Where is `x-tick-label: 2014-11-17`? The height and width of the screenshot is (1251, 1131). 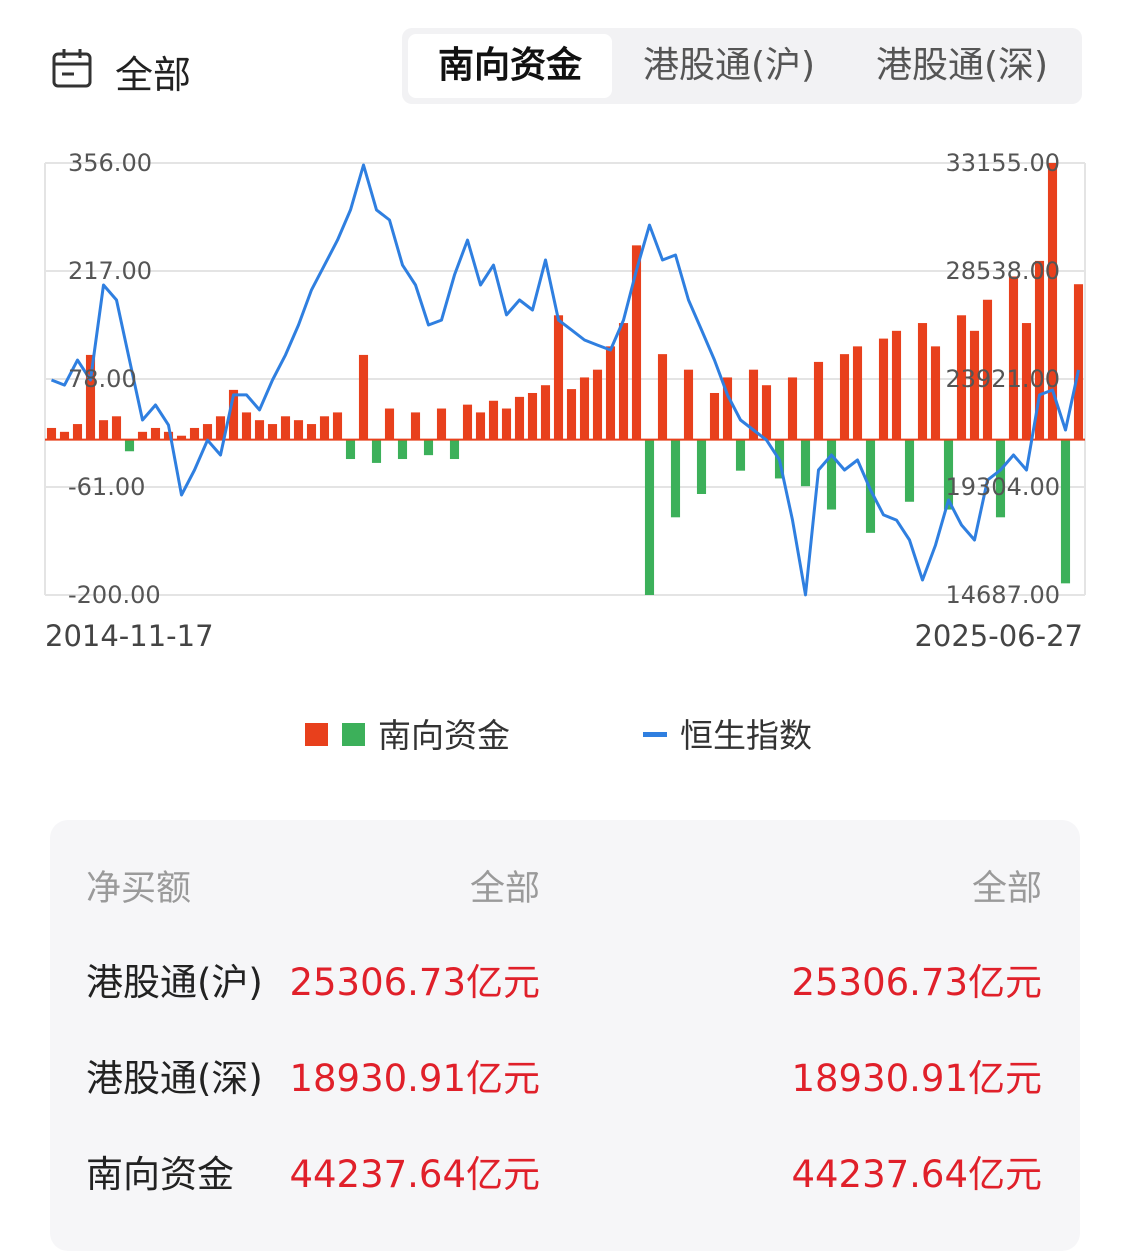
x-tick-label: 2014-11-17 is located at coordinates (129, 636).